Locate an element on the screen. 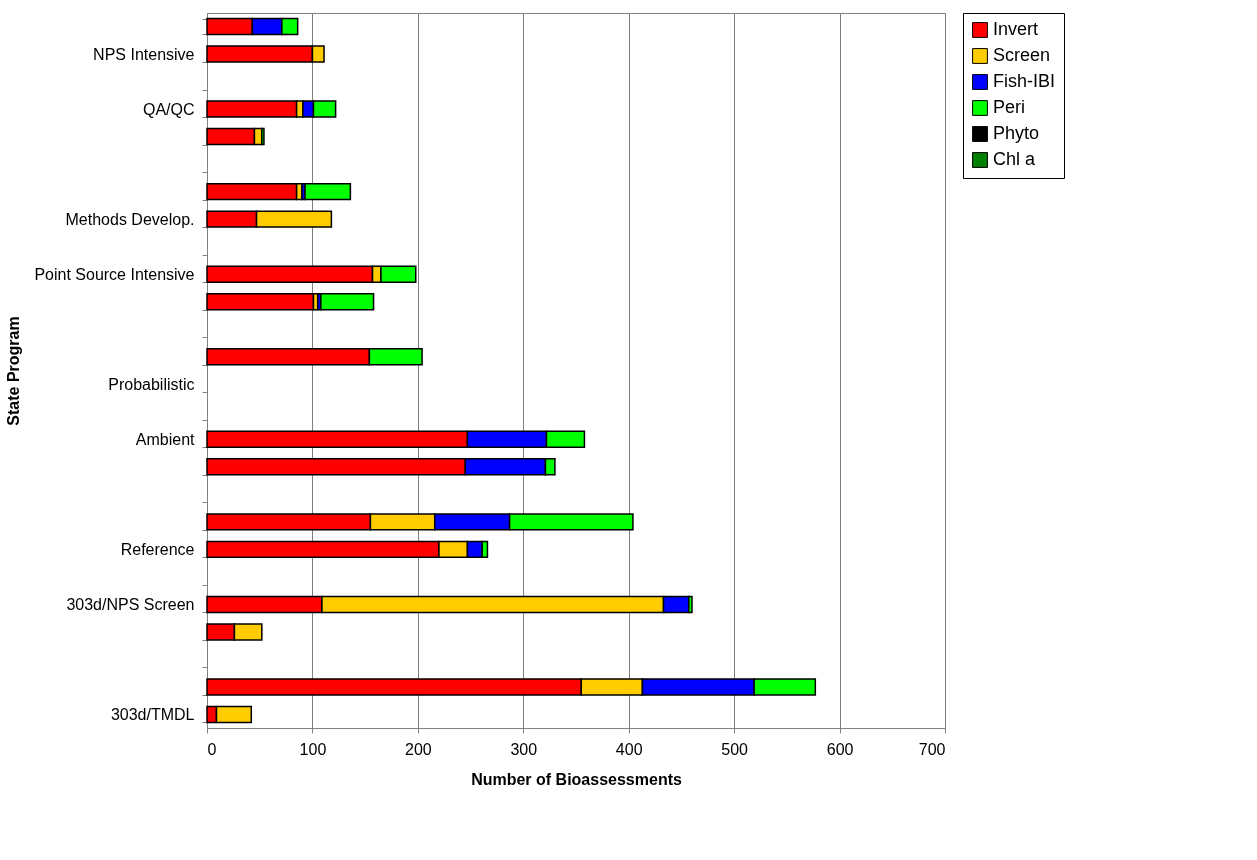  legend-label: Phyto is located at coordinates (1016, 133).